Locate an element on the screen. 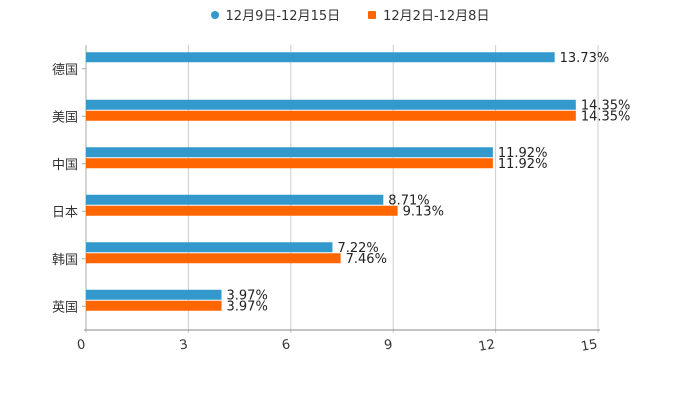  y-category-label: 美国 is located at coordinates (65, 117).